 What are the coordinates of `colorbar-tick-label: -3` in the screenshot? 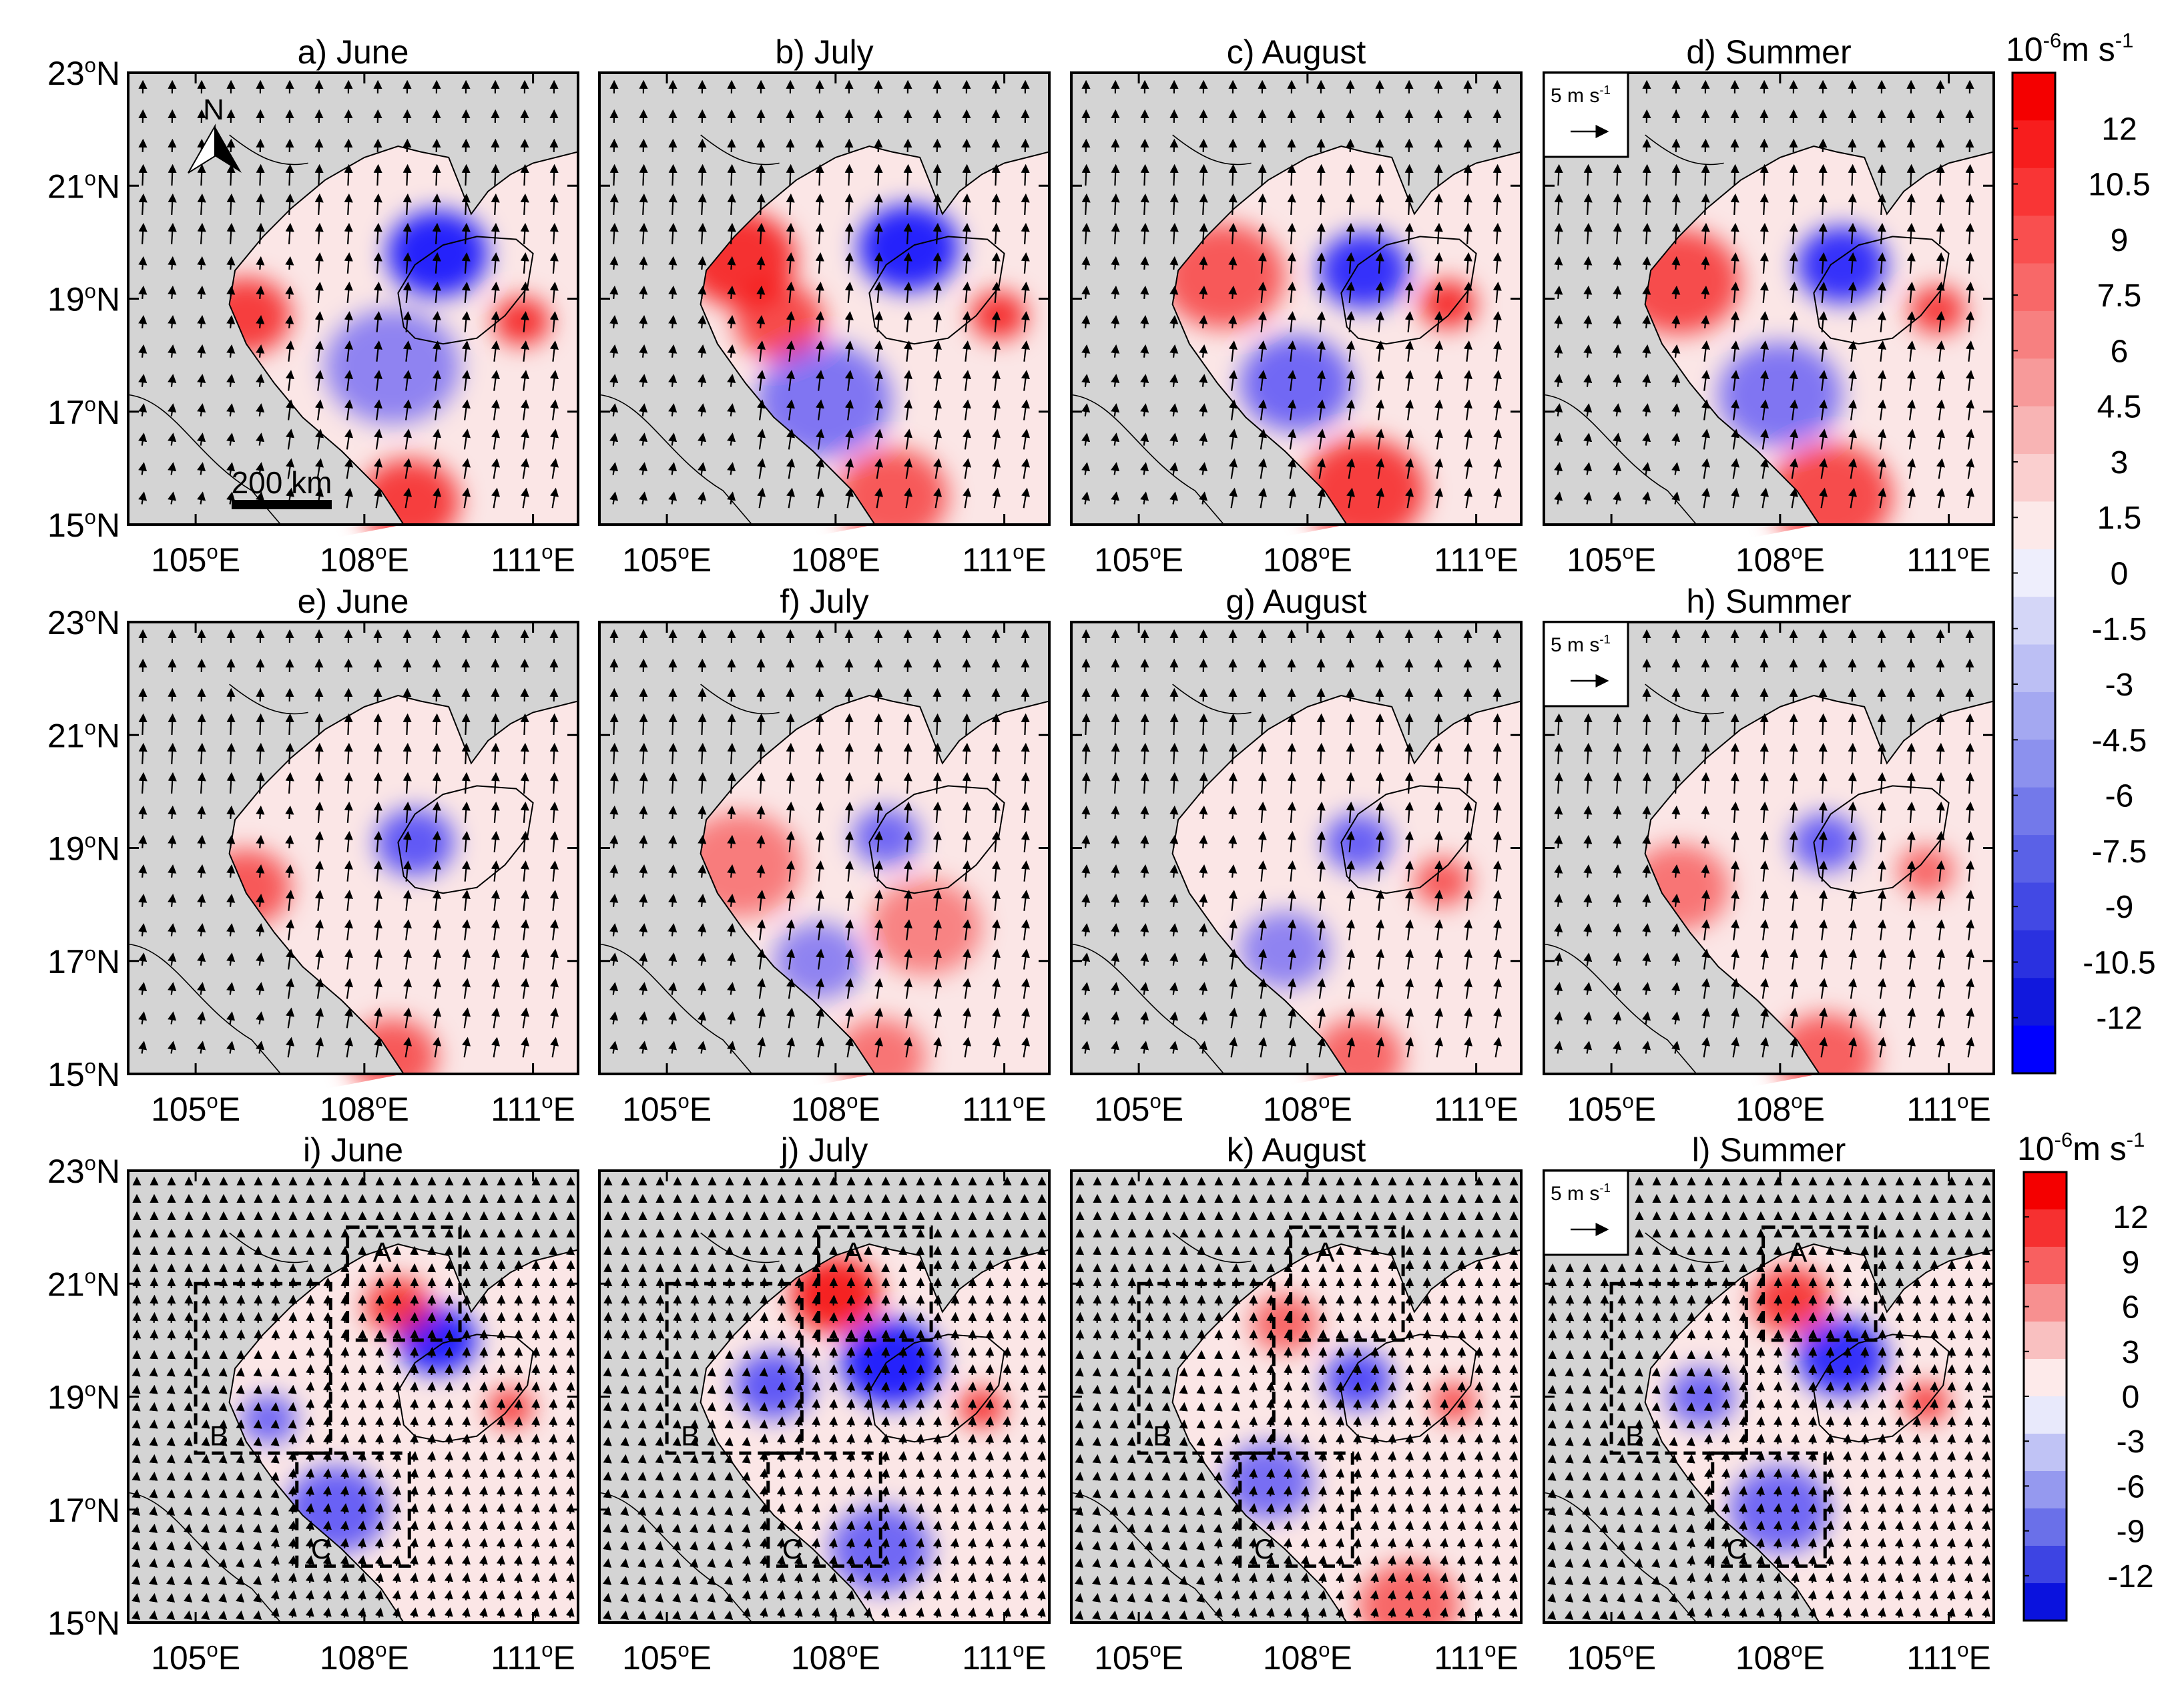 It's located at (2119, 685).